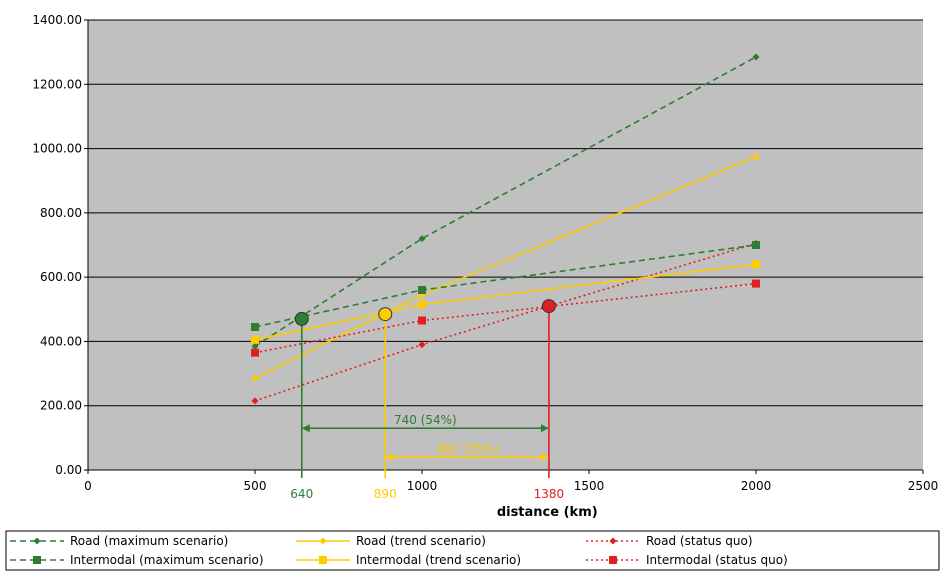  Describe the element at coordinates (589, 486) in the screenshot. I see `x-tick-label: 1500` at that location.